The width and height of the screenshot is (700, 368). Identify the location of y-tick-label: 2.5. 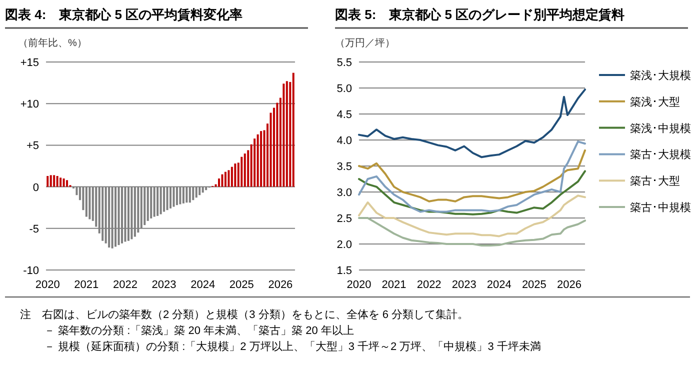
(344, 219).